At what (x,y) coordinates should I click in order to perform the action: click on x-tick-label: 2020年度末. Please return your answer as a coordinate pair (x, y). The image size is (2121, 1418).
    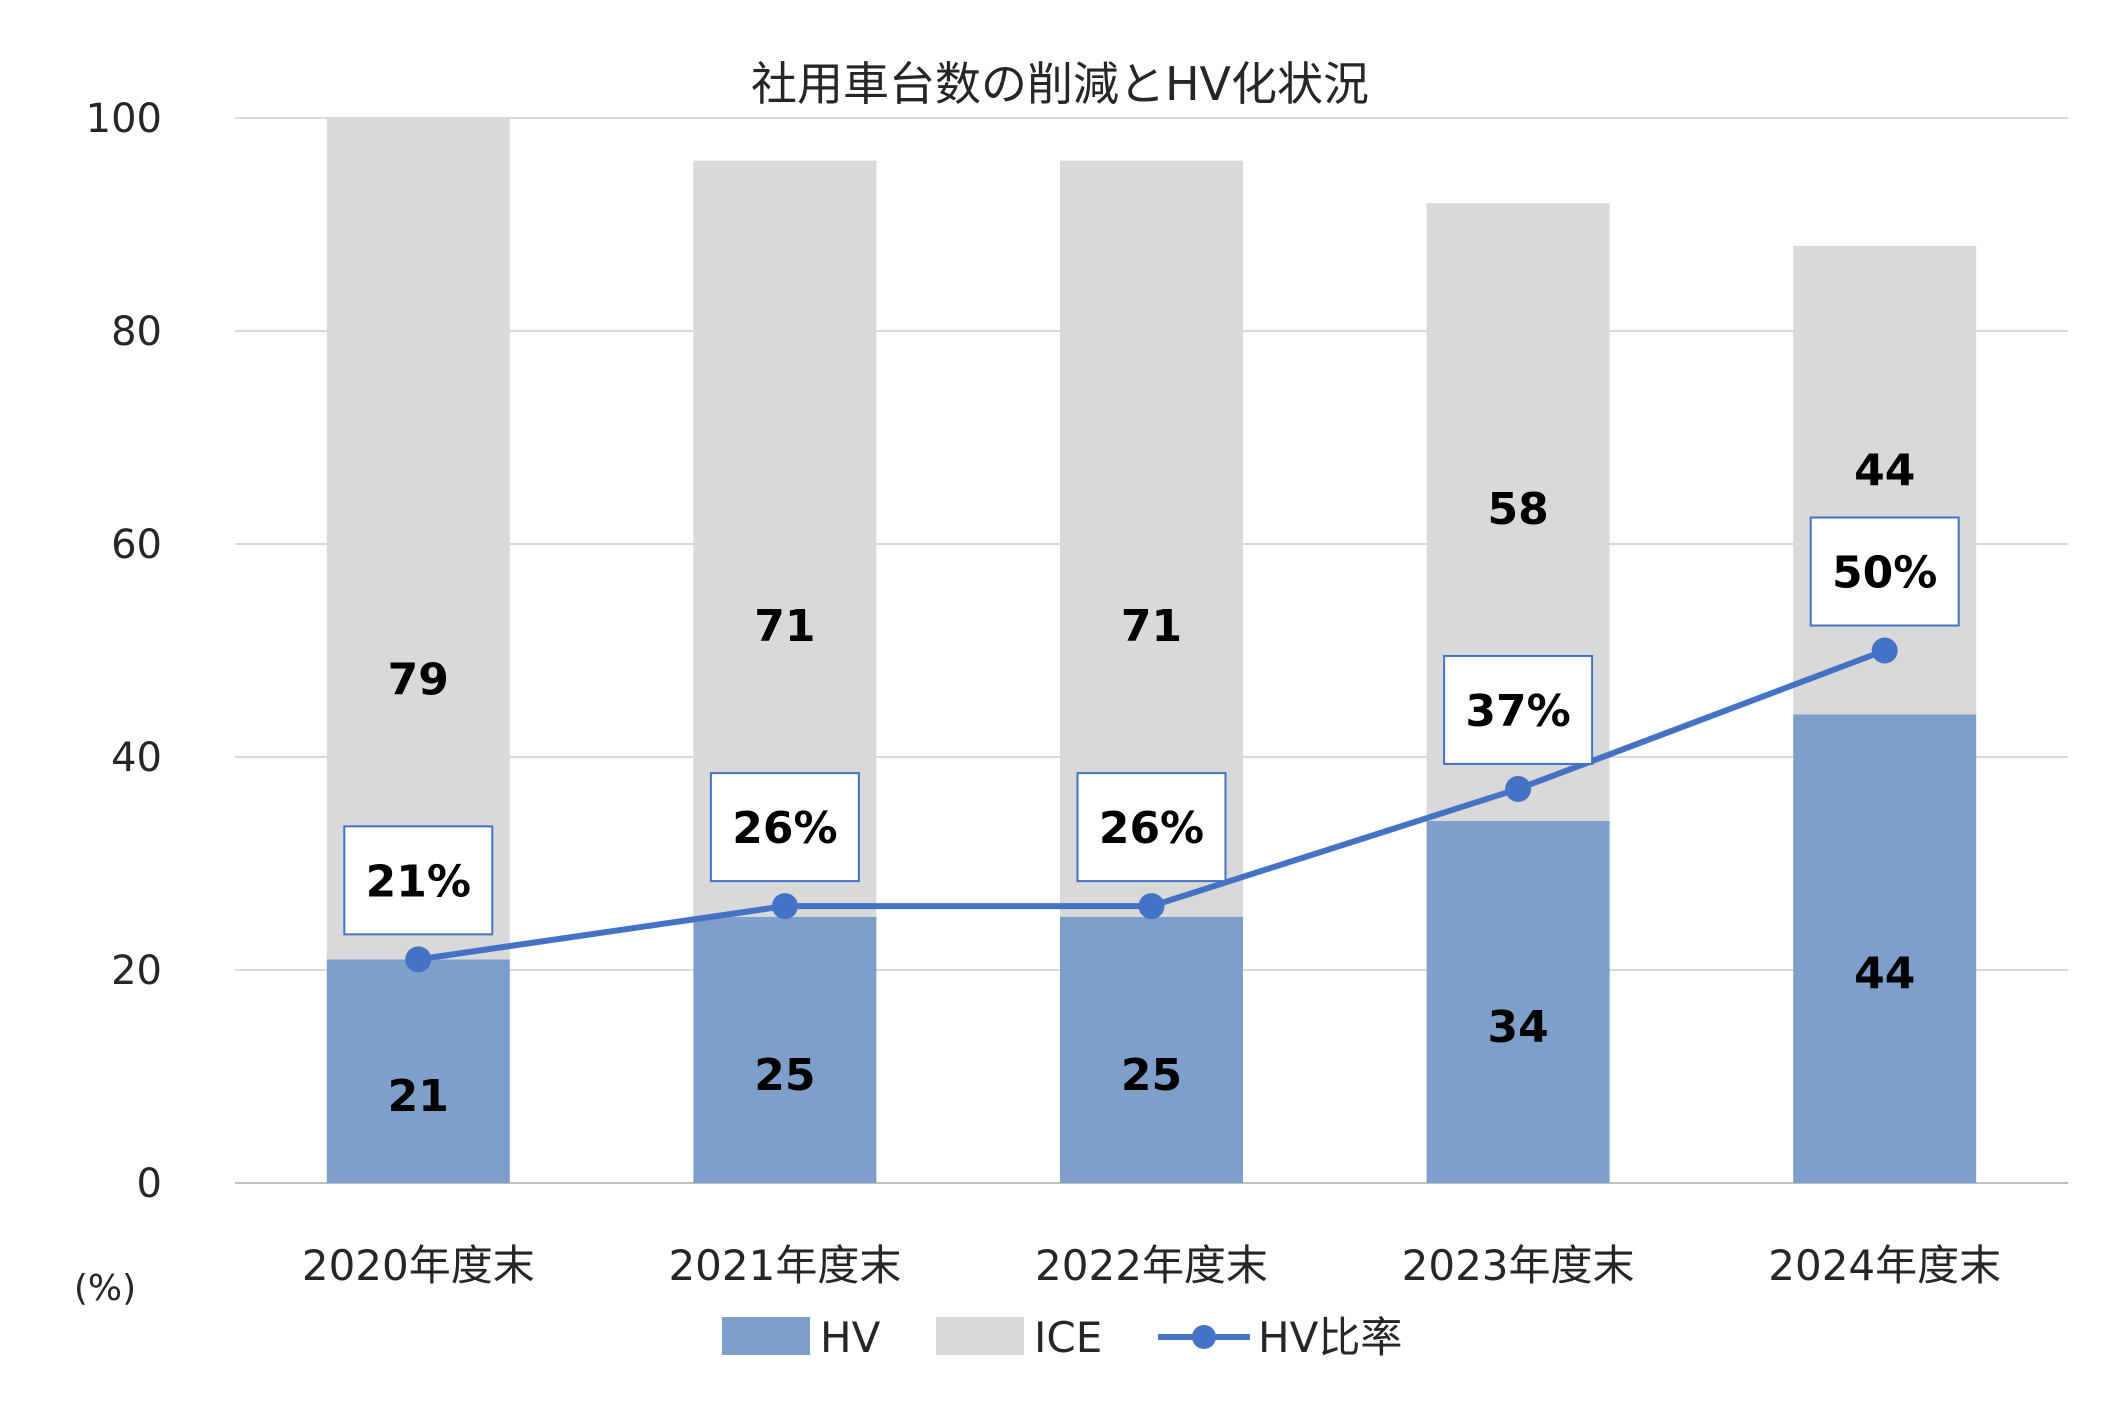
    Looking at the image, I should click on (418, 1265).